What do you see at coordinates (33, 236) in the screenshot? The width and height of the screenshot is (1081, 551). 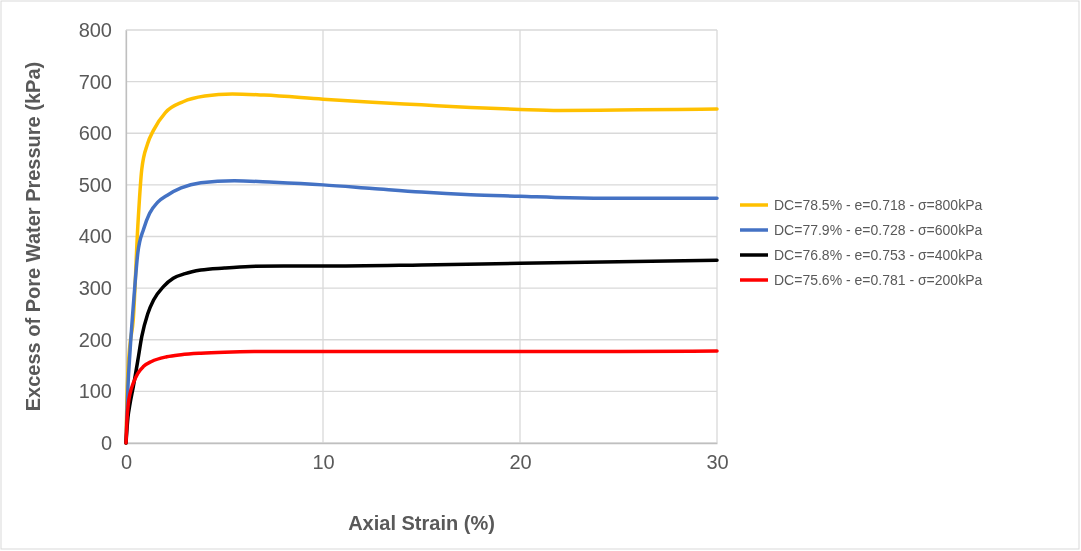 I see `y-axis-title: Excess of Pore Water Pressure (kPa)` at bounding box center [33, 236].